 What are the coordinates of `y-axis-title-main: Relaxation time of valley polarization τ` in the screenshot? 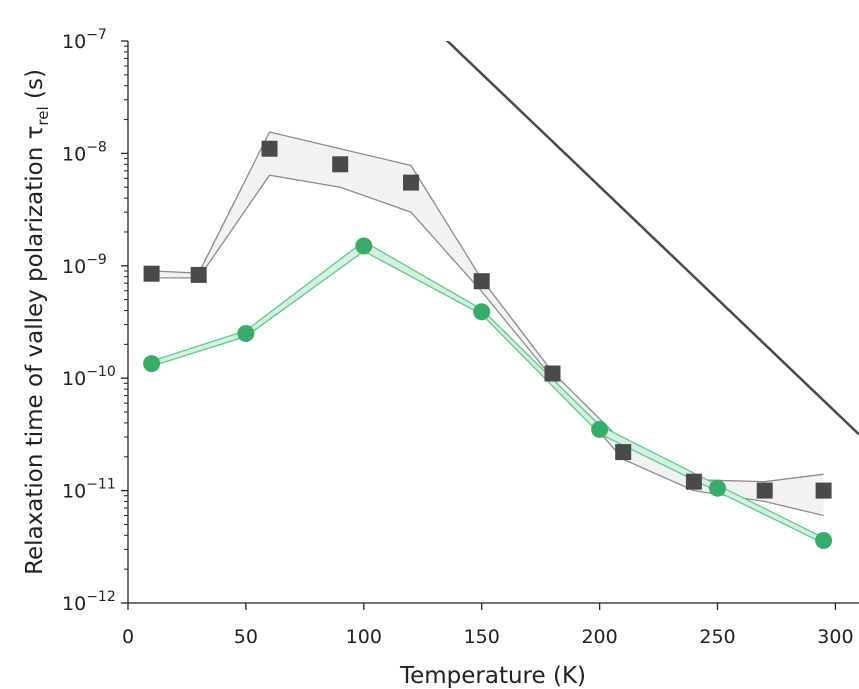 It's located at (35, 350).